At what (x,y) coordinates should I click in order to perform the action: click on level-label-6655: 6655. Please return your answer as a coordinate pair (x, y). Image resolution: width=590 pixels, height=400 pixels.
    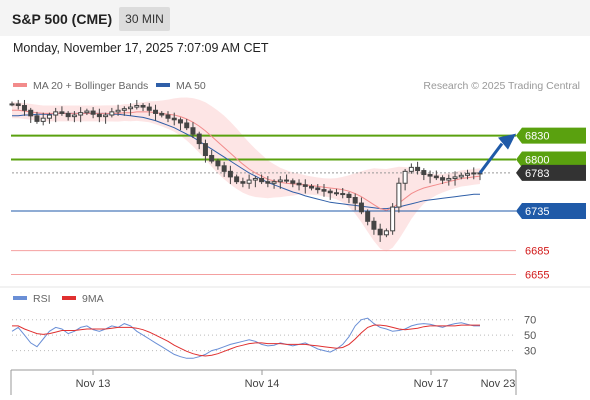
    Looking at the image, I should click on (537, 275).